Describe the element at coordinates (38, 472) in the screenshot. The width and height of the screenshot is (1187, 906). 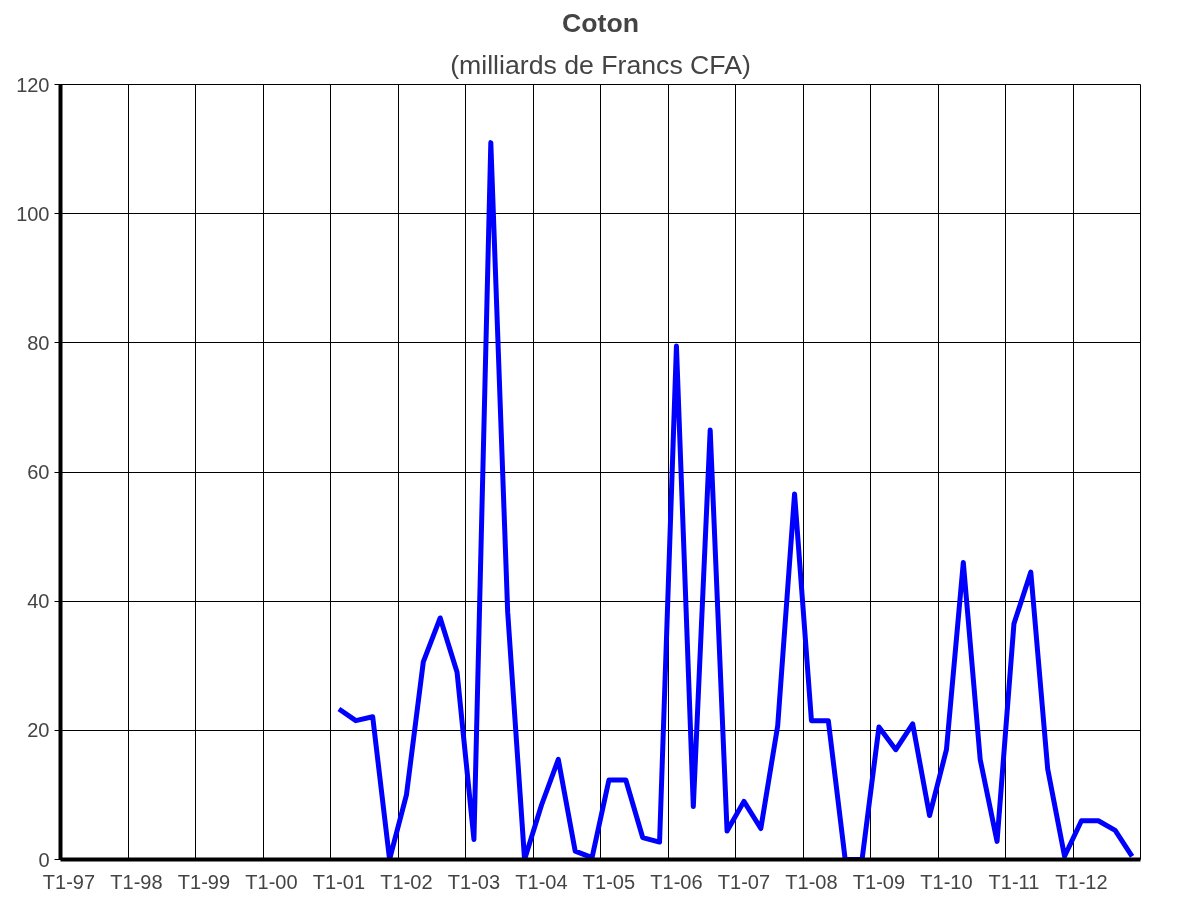
I see `y-tick-label: 60` at that location.